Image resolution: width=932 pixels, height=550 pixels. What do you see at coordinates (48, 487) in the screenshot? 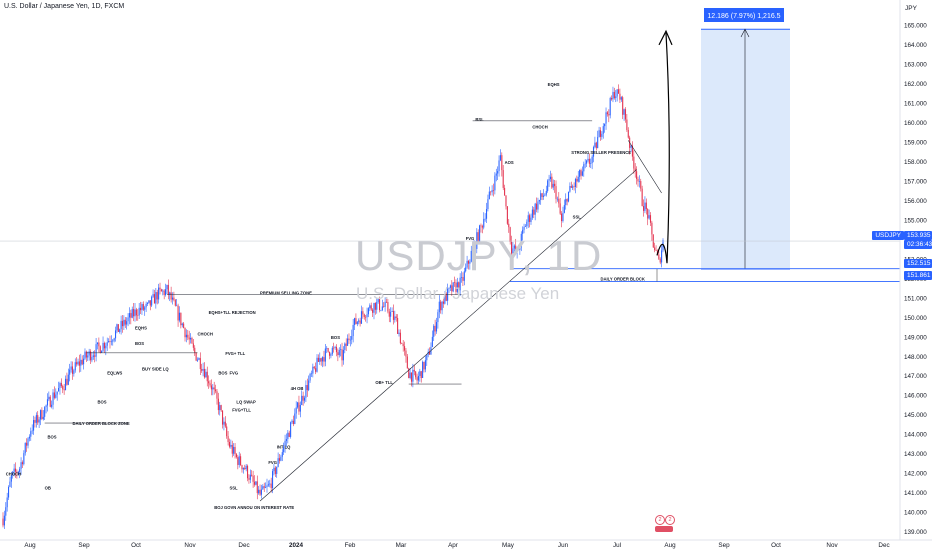
I see `annotation-label: OB` at bounding box center [48, 487].